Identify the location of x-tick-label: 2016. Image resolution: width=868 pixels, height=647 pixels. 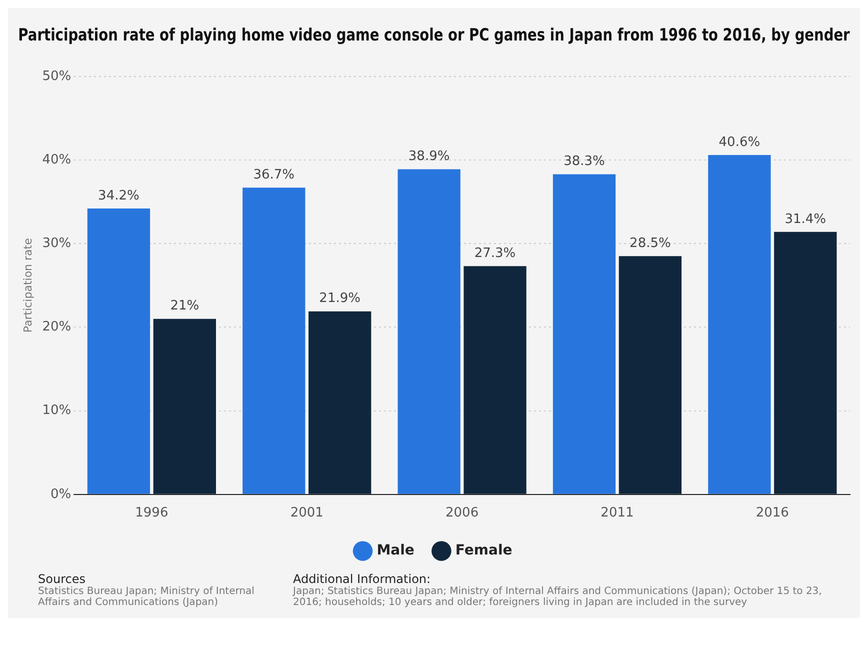
(772, 513).